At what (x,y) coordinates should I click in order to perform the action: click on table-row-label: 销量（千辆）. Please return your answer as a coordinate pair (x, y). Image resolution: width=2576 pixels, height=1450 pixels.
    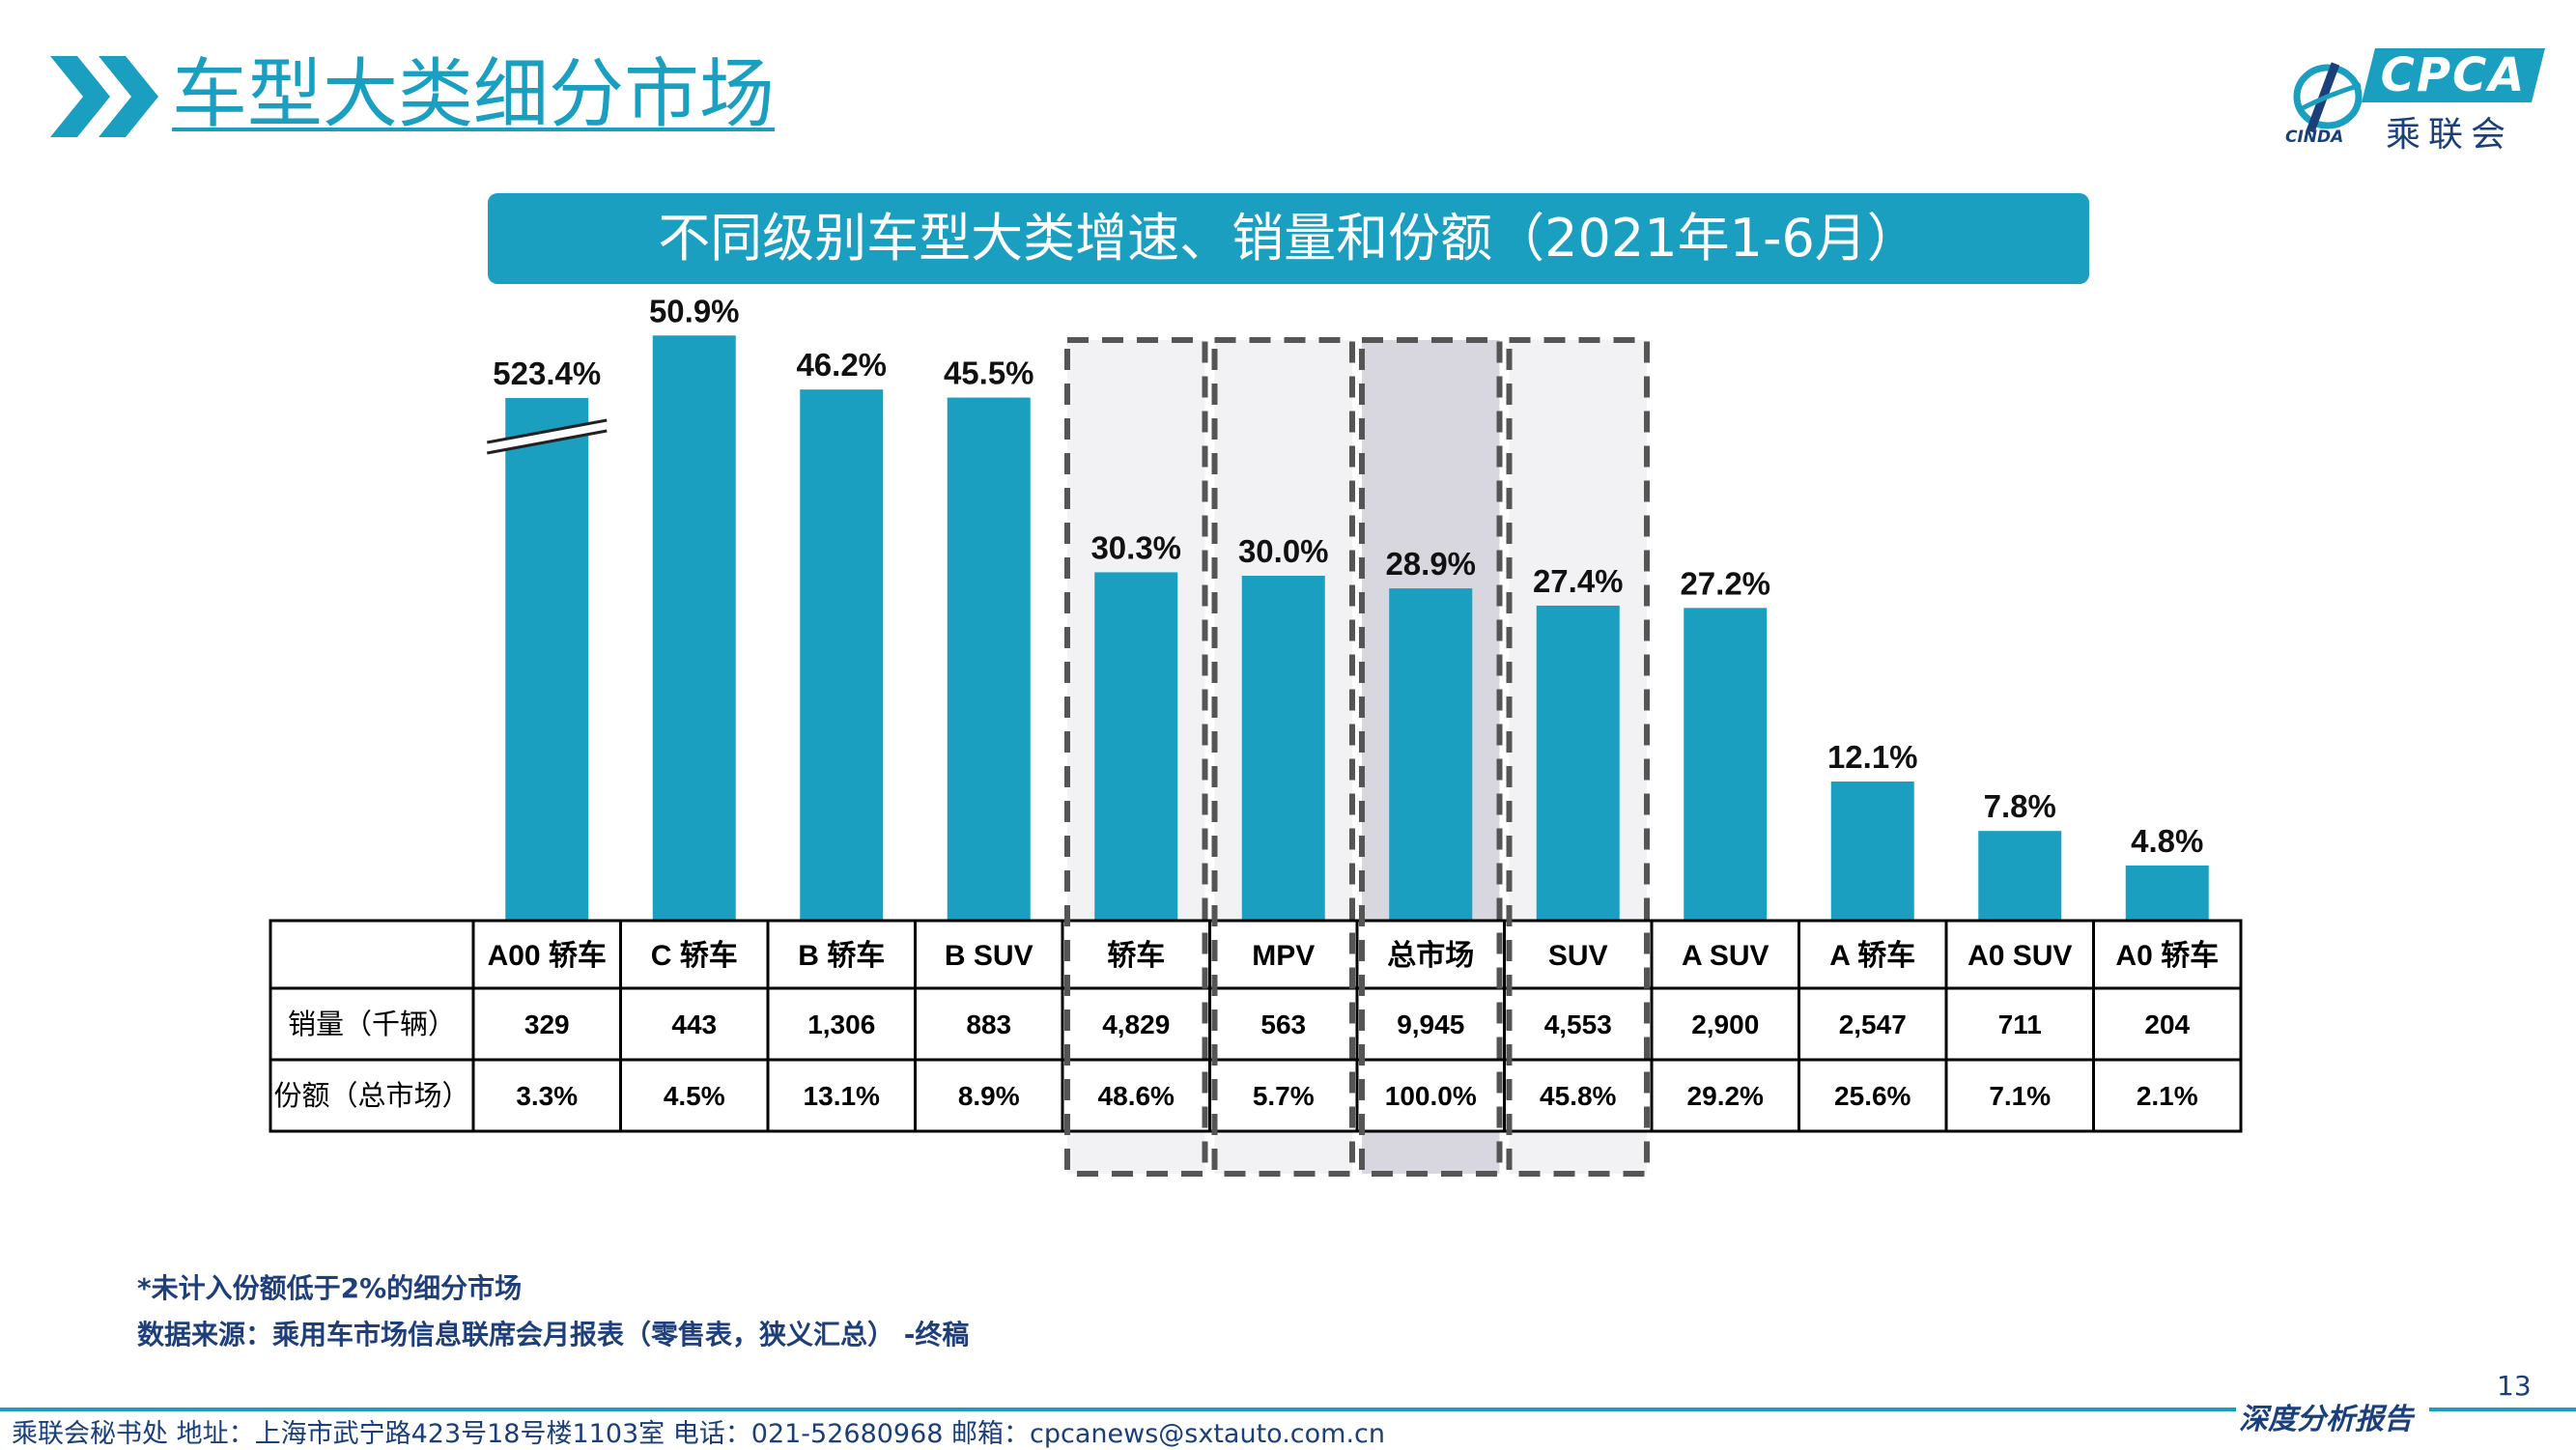
    Looking at the image, I should click on (372, 1025).